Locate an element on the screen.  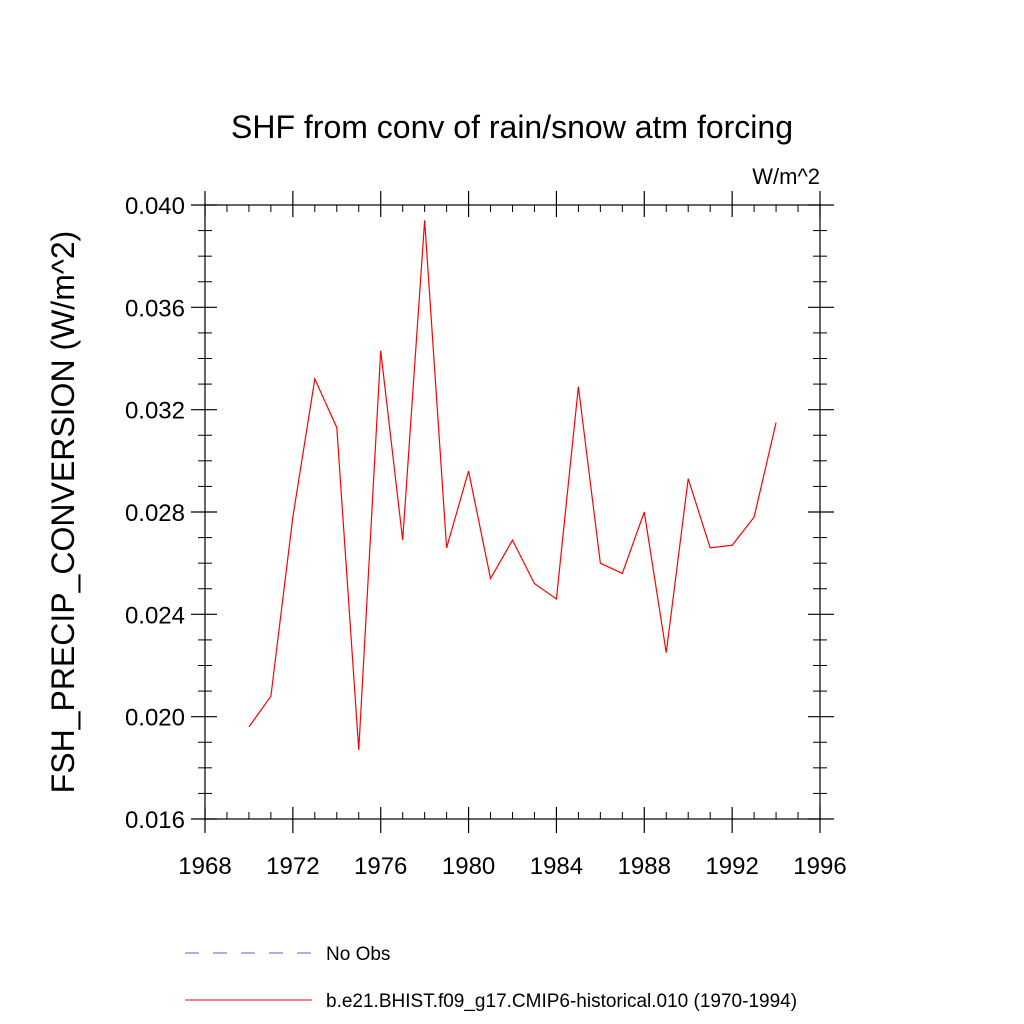
y-tick-label: 0.040 is located at coordinates (155, 206).